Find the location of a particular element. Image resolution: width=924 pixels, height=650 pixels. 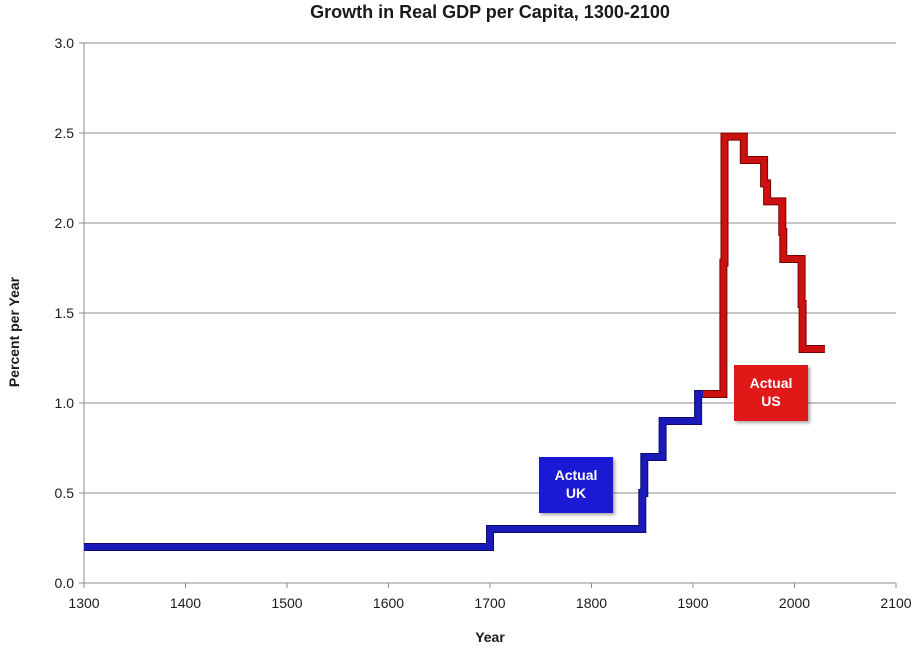

y-axis-label: Percent per Year is located at coordinates (14, 331).